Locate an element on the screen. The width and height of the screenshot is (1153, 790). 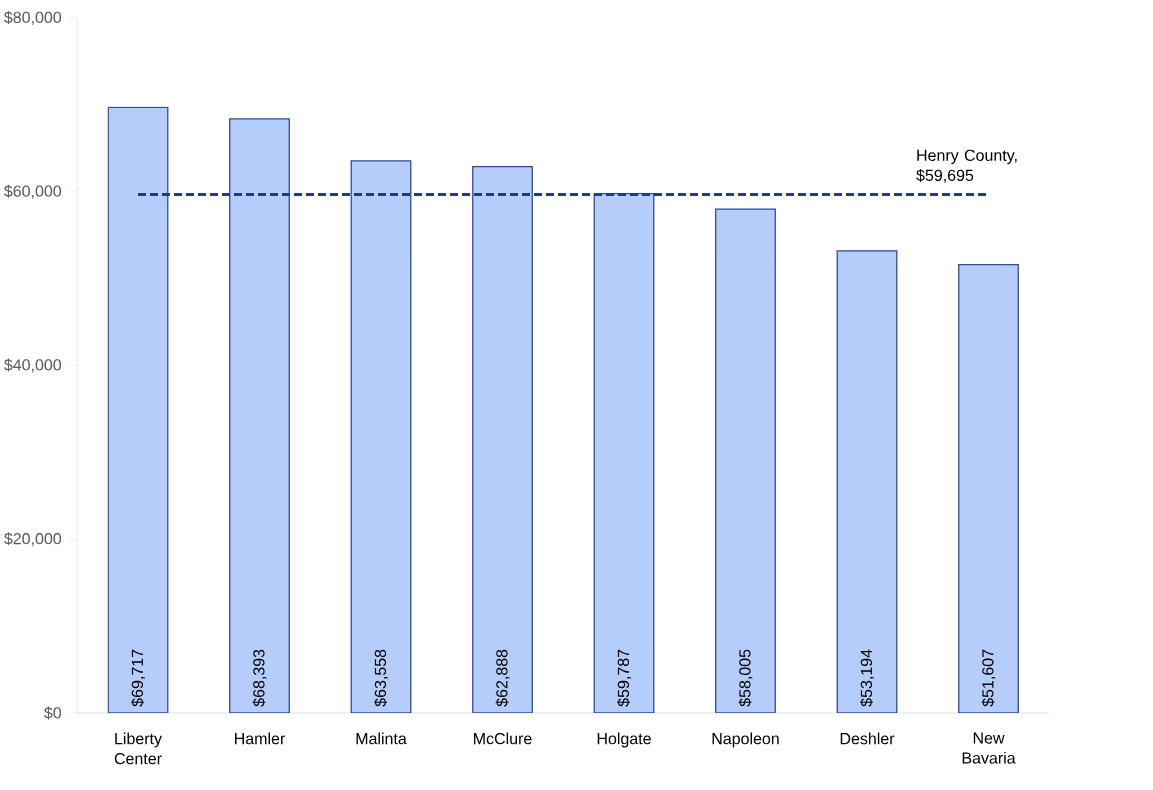
x-tick-label: McClure is located at coordinates (503, 738).